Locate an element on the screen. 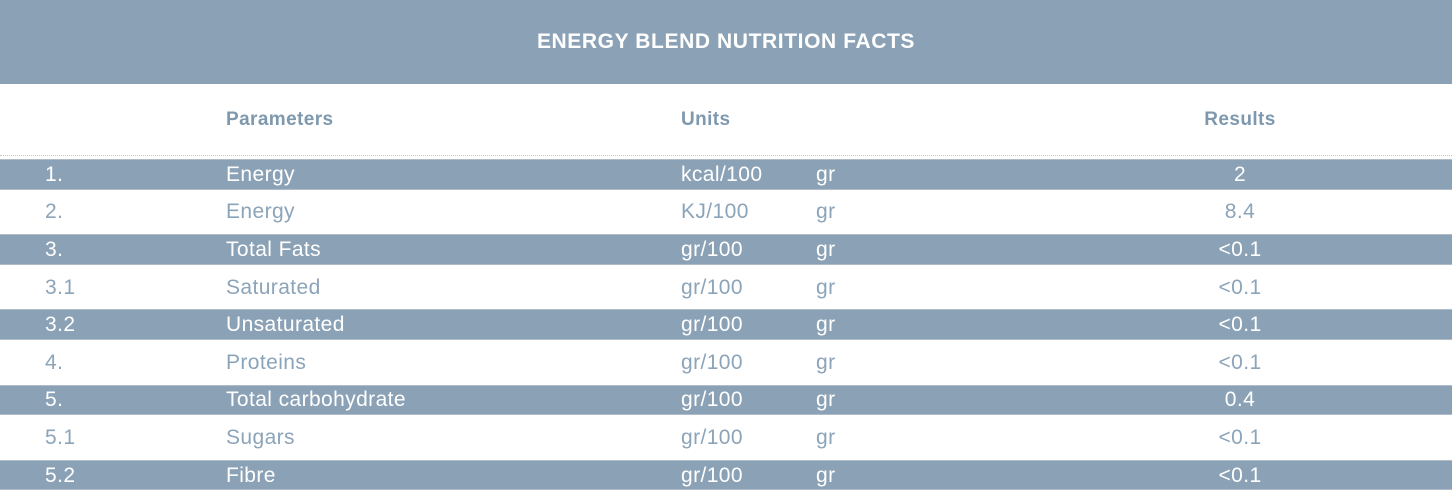 Image resolution: width=1452 pixels, height=500 pixels. row-parameter: Saturated is located at coordinates (273, 287).